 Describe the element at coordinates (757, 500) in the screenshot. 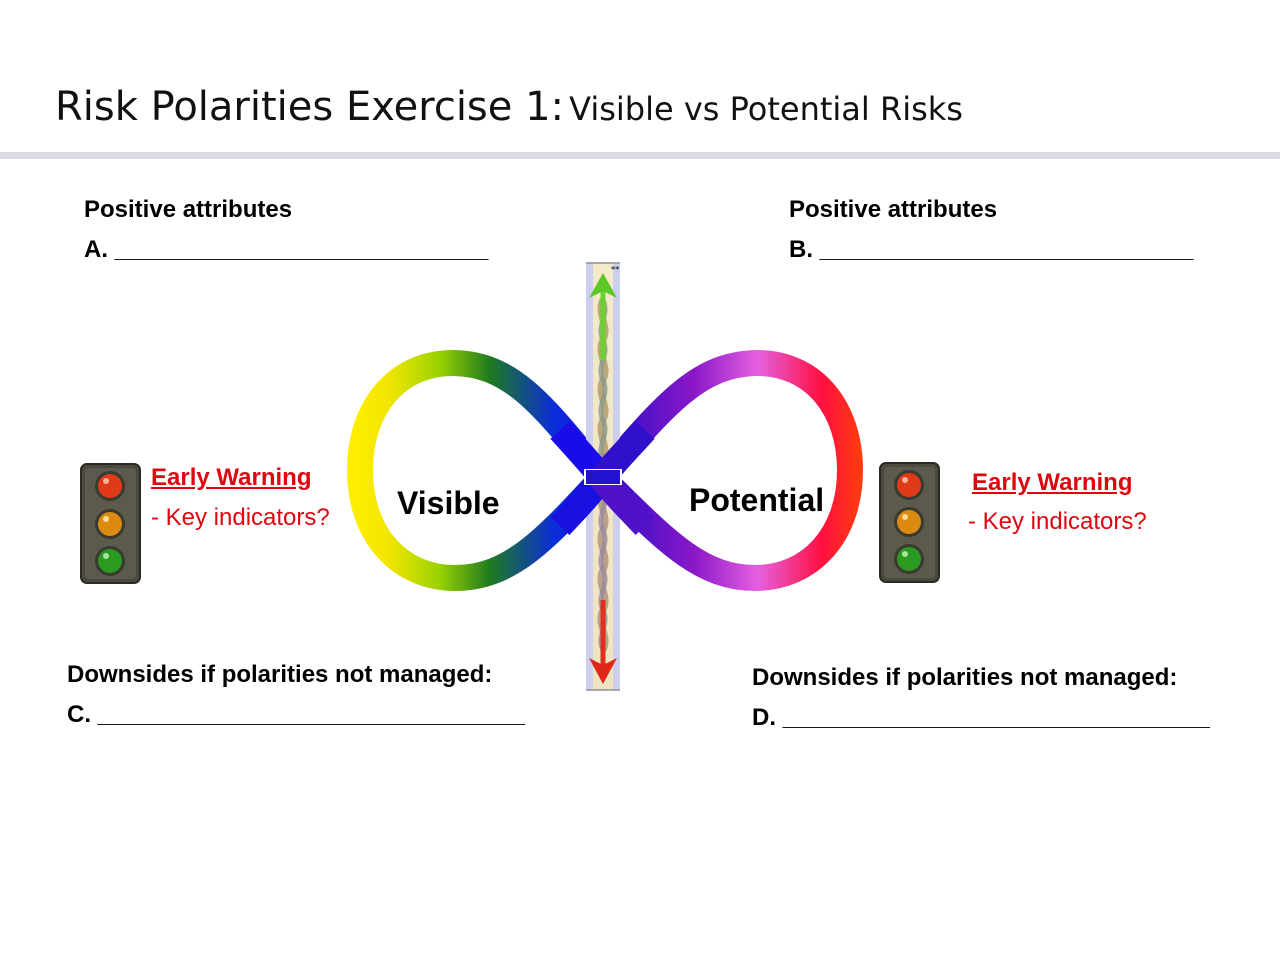

I see `potential-pole-label: Potential` at that location.